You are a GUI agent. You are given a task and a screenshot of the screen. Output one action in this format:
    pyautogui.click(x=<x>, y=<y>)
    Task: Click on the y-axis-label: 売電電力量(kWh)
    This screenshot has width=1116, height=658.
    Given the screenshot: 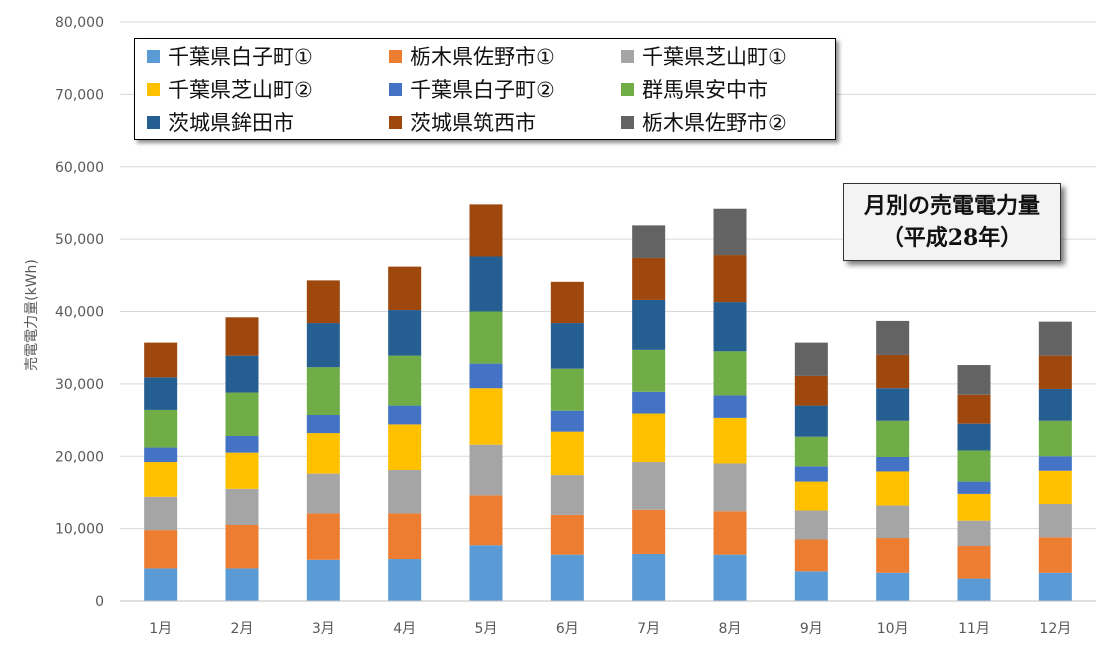 What is the action you would take?
    pyautogui.click(x=32, y=315)
    